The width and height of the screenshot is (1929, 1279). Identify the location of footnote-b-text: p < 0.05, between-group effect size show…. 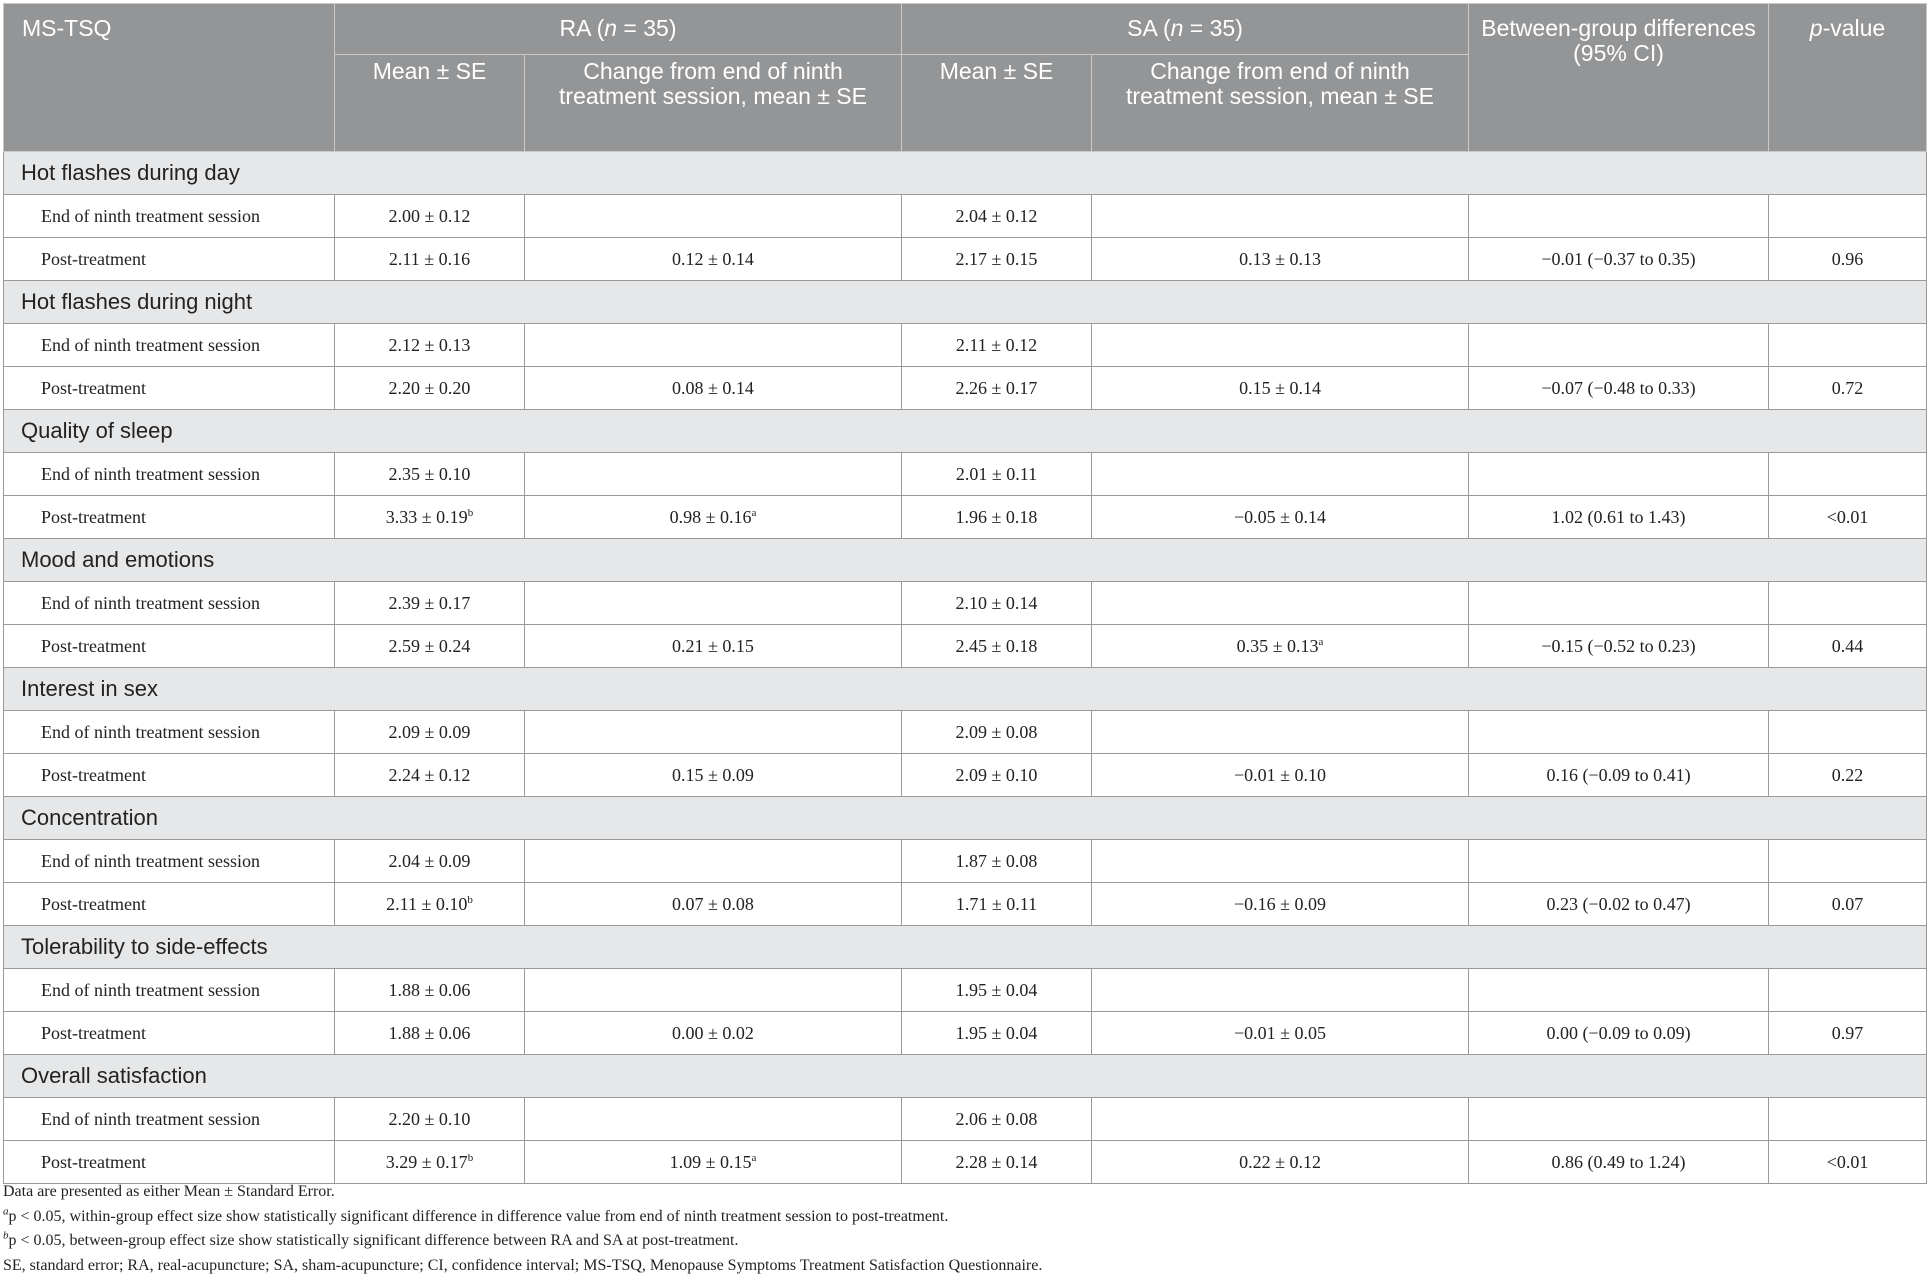
(373, 1240).